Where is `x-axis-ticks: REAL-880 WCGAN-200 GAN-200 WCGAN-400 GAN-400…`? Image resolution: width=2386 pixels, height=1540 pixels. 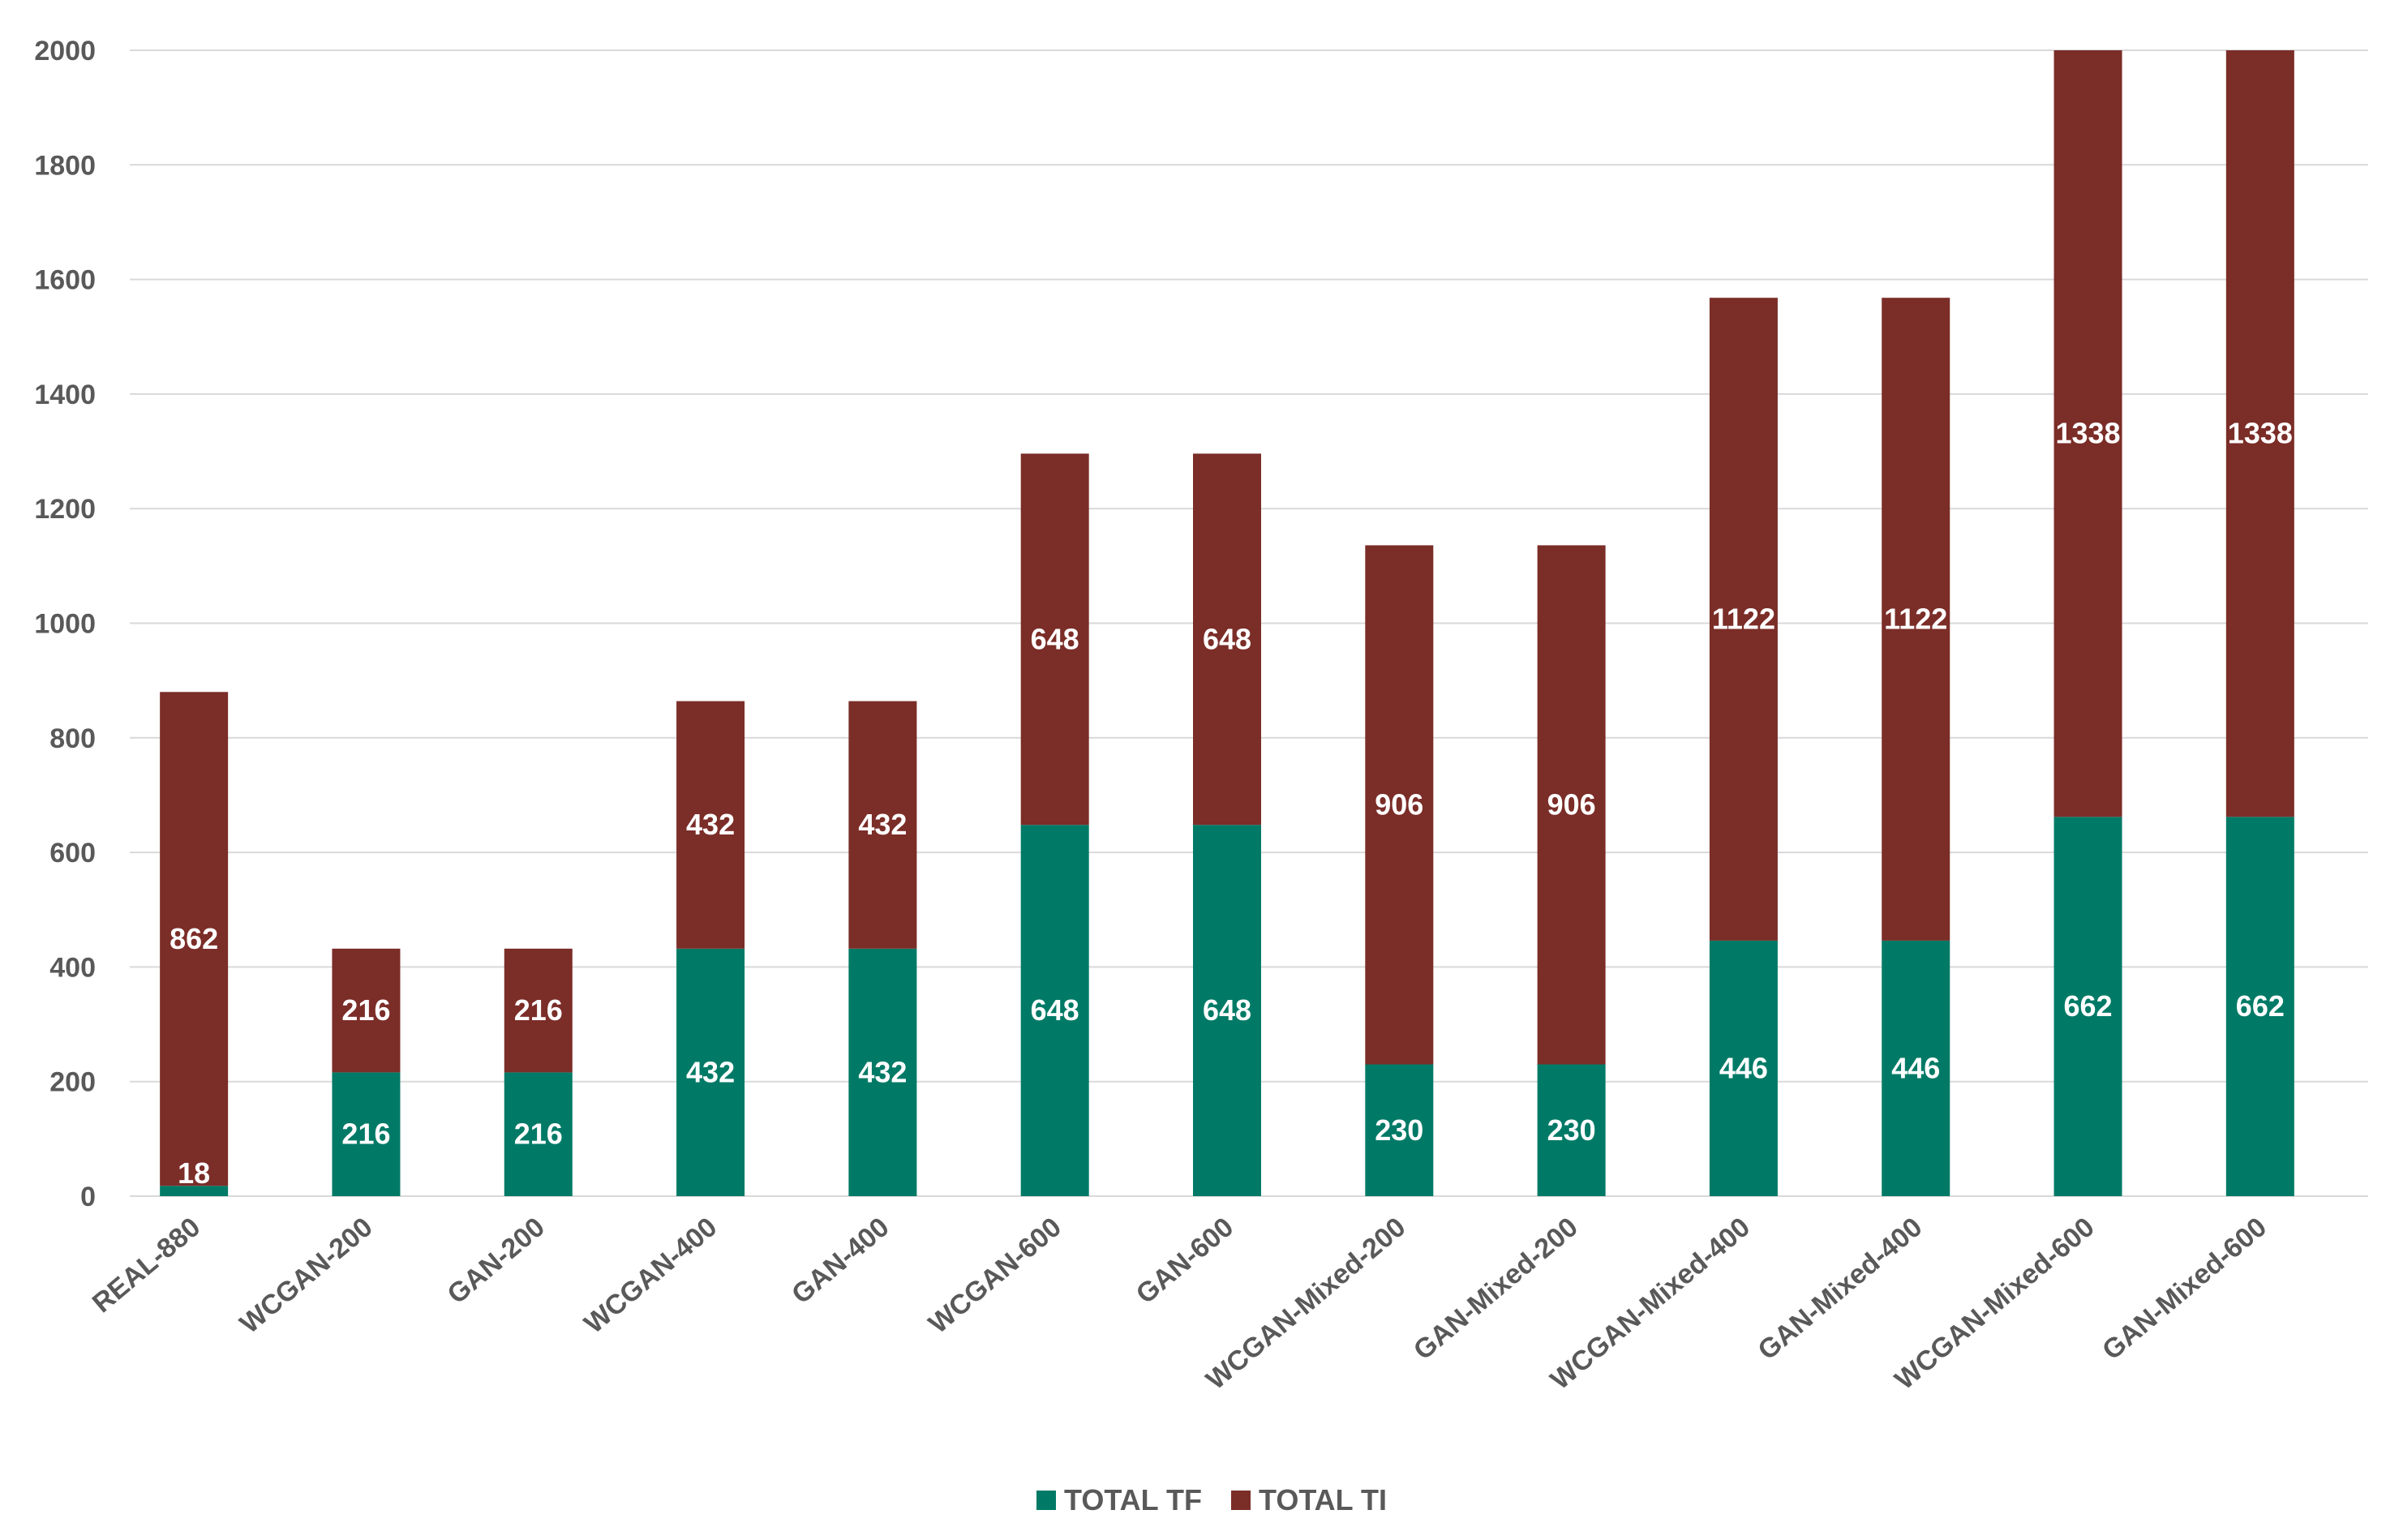
x-axis-ticks: REAL-880 WCGAN-200 GAN-200 WCGAN-400 GAN-400… is located at coordinates (1179, 1304).